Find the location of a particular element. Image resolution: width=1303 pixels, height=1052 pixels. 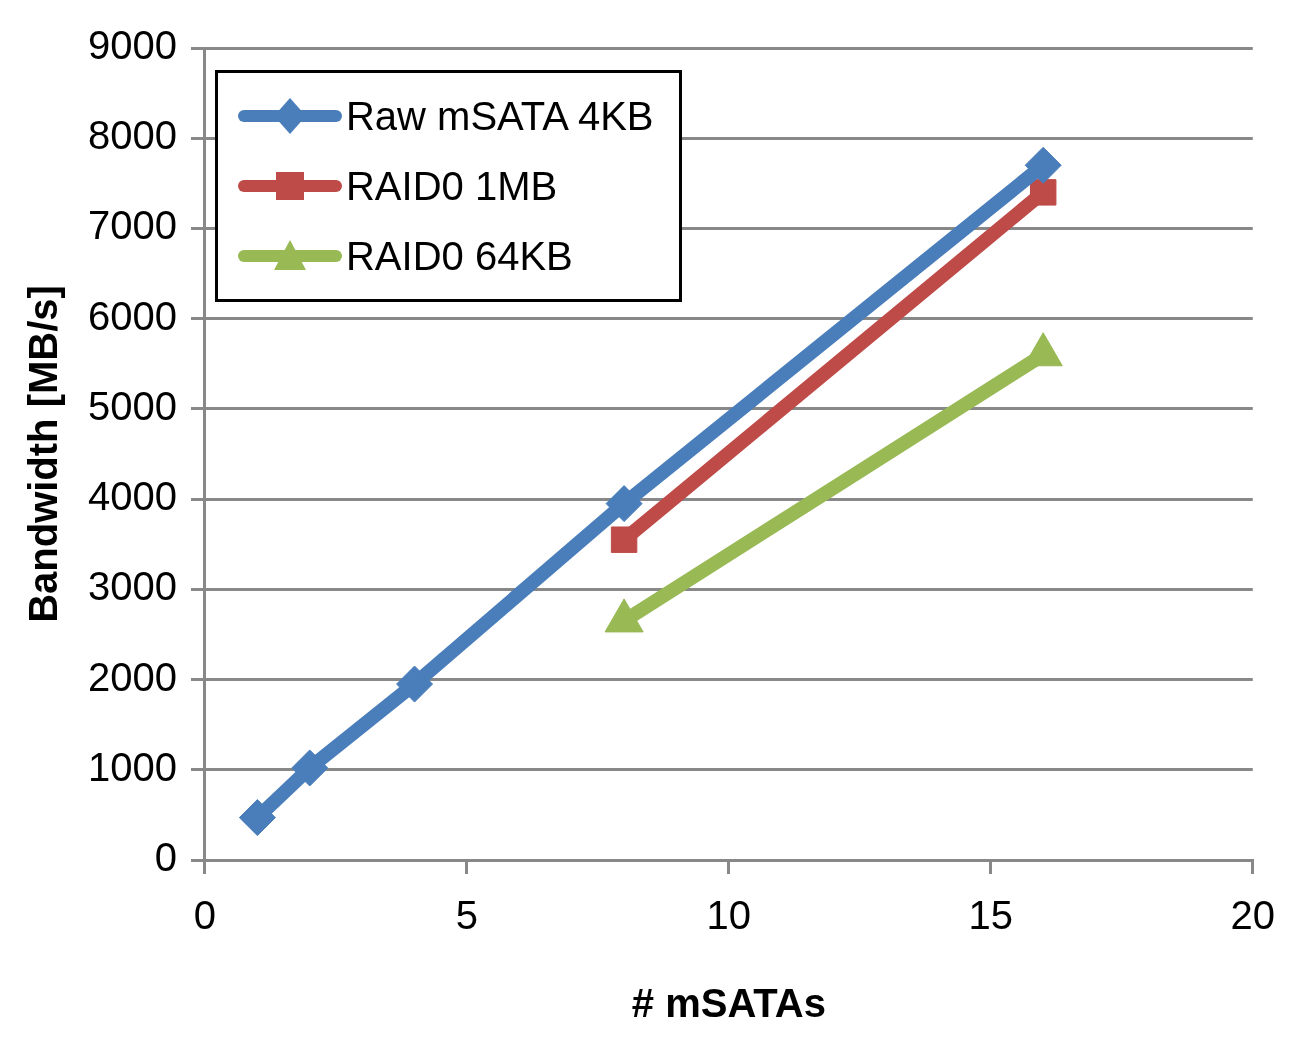

x-tick-label: 5 is located at coordinates (467, 915).